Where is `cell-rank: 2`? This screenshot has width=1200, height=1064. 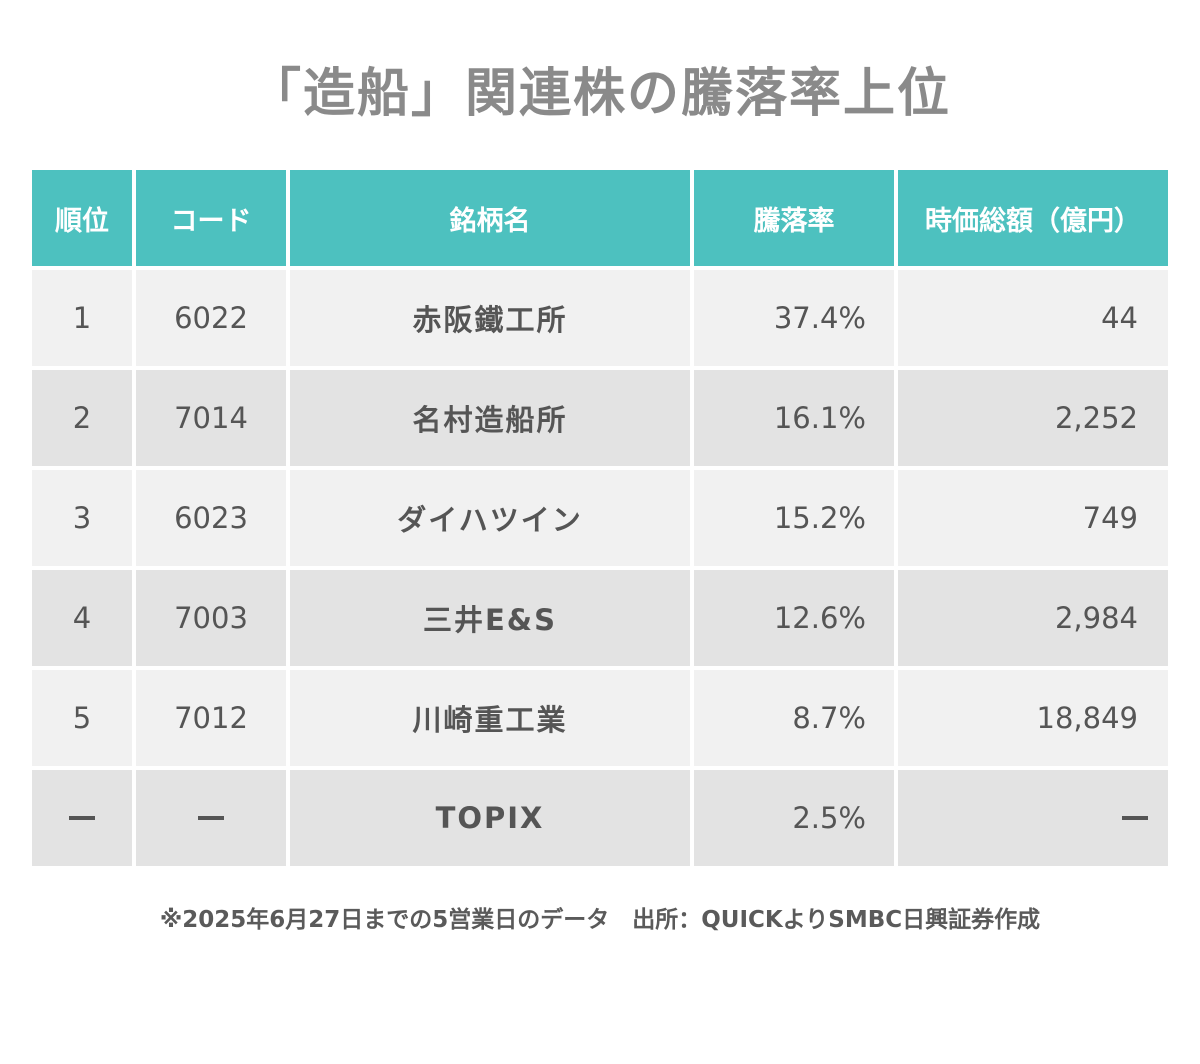 cell-rank: 2 is located at coordinates (82, 418).